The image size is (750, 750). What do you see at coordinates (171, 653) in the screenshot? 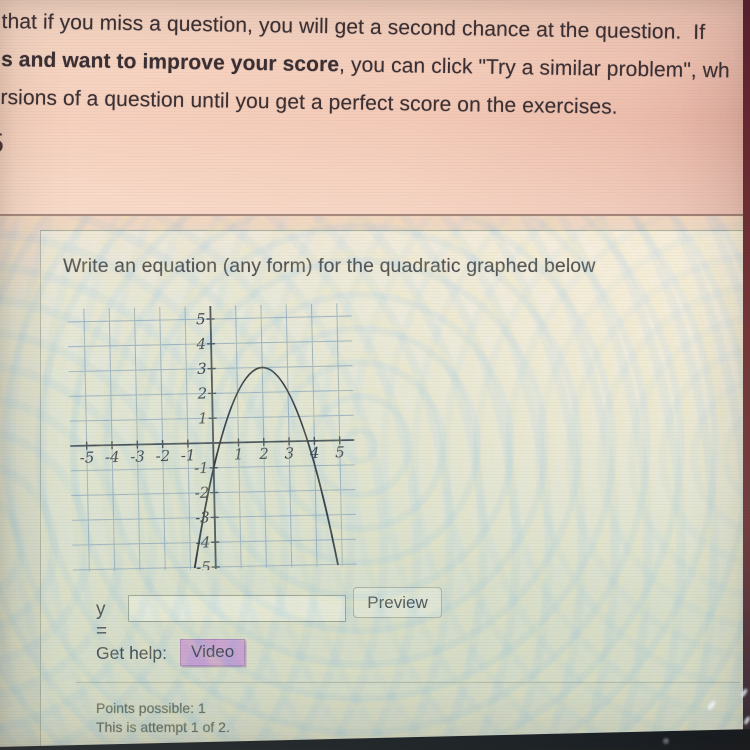
I see `get-help-row: Get help: Video` at bounding box center [171, 653].